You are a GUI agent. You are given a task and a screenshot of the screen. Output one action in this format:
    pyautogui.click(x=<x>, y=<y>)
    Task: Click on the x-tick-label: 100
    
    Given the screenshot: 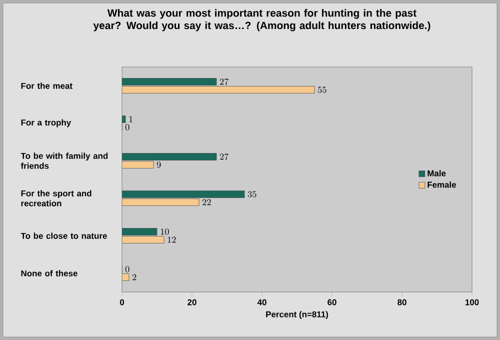 What is the action you would take?
    pyautogui.click(x=472, y=302)
    